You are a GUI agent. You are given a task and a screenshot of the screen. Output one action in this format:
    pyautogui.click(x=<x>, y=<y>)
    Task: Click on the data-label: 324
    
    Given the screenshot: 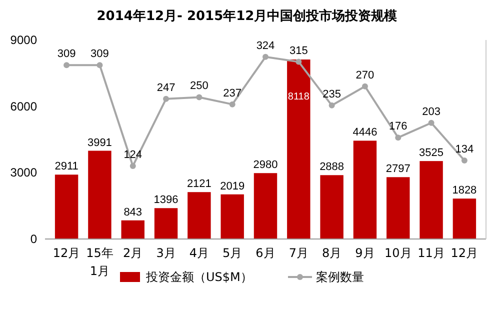 What is the action you would take?
    pyautogui.click(x=265, y=46)
    